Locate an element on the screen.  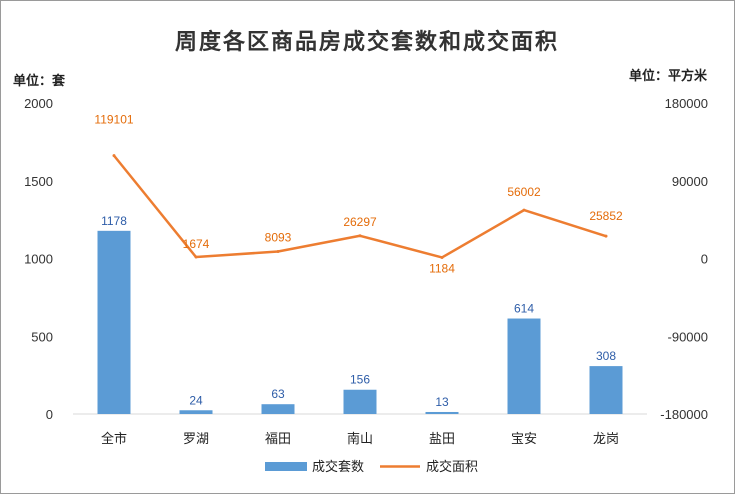
right-axis-unit: 单位：平方米 is located at coordinates (668, 76).